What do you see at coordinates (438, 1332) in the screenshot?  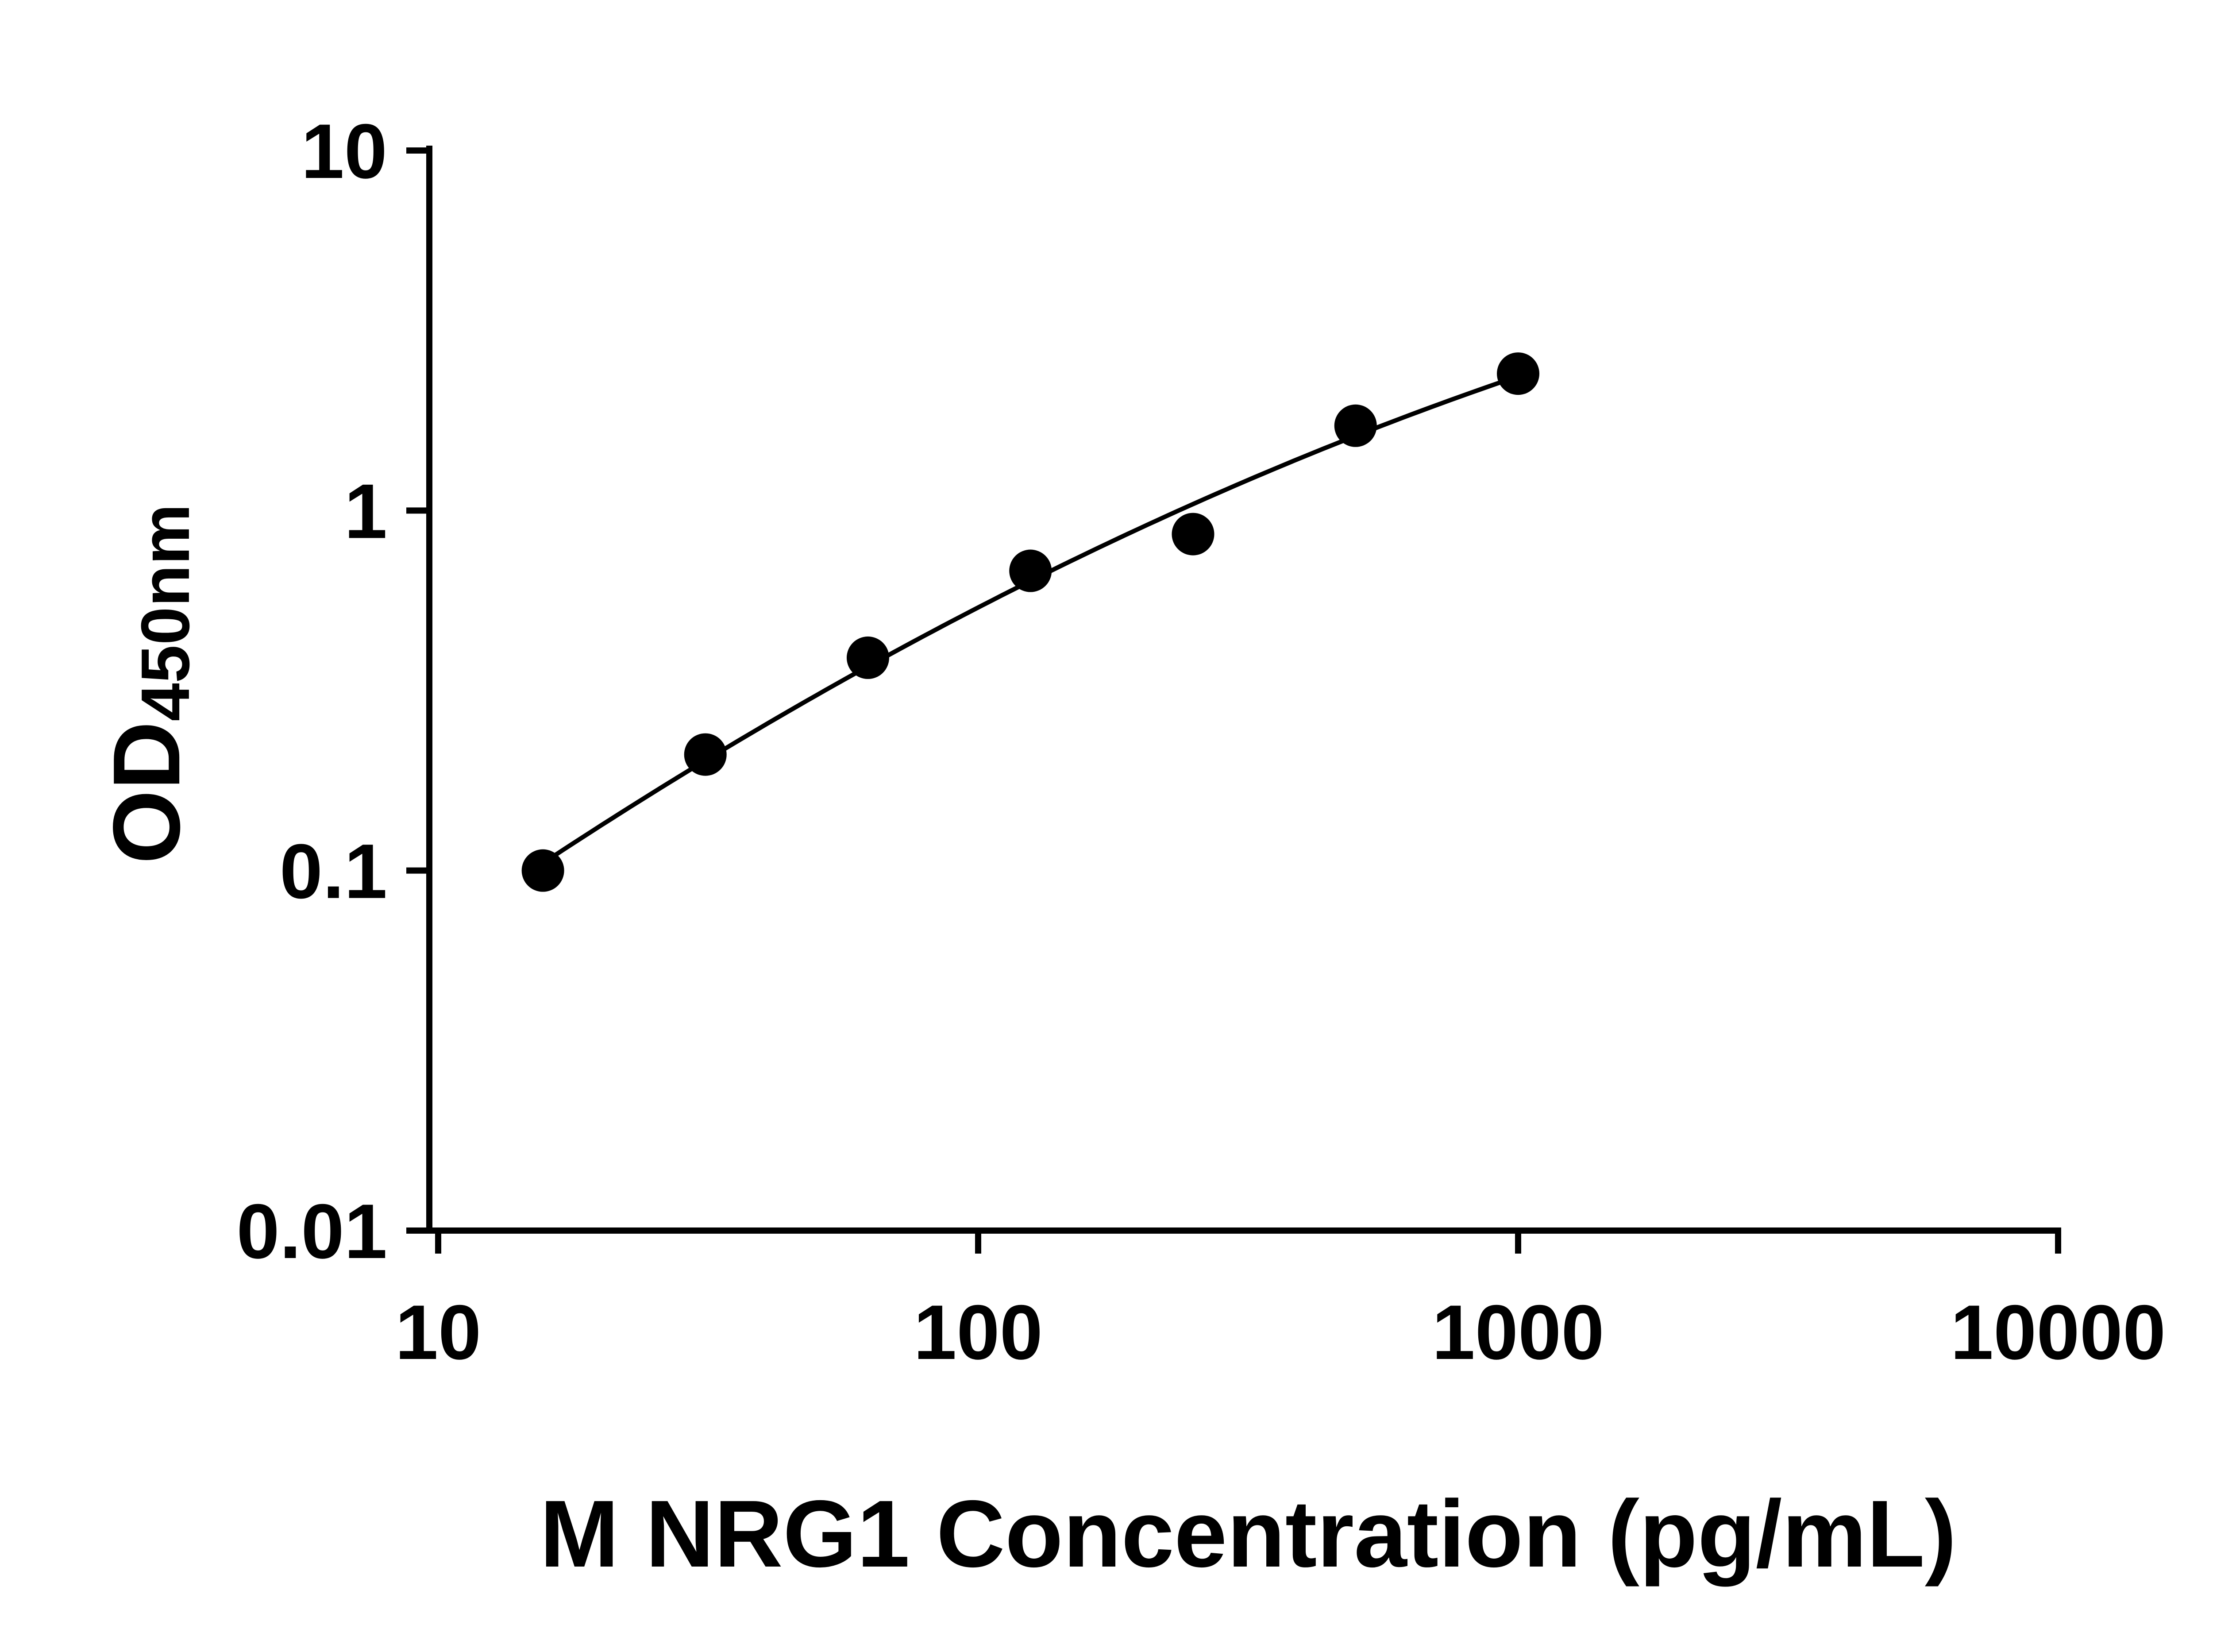 I see `x-tick-label: 10` at bounding box center [438, 1332].